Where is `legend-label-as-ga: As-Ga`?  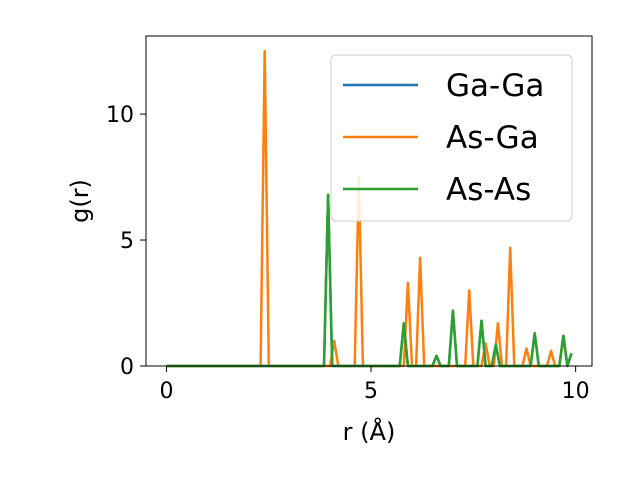
legend-label-as-ga: As-Ga is located at coordinates (492, 138).